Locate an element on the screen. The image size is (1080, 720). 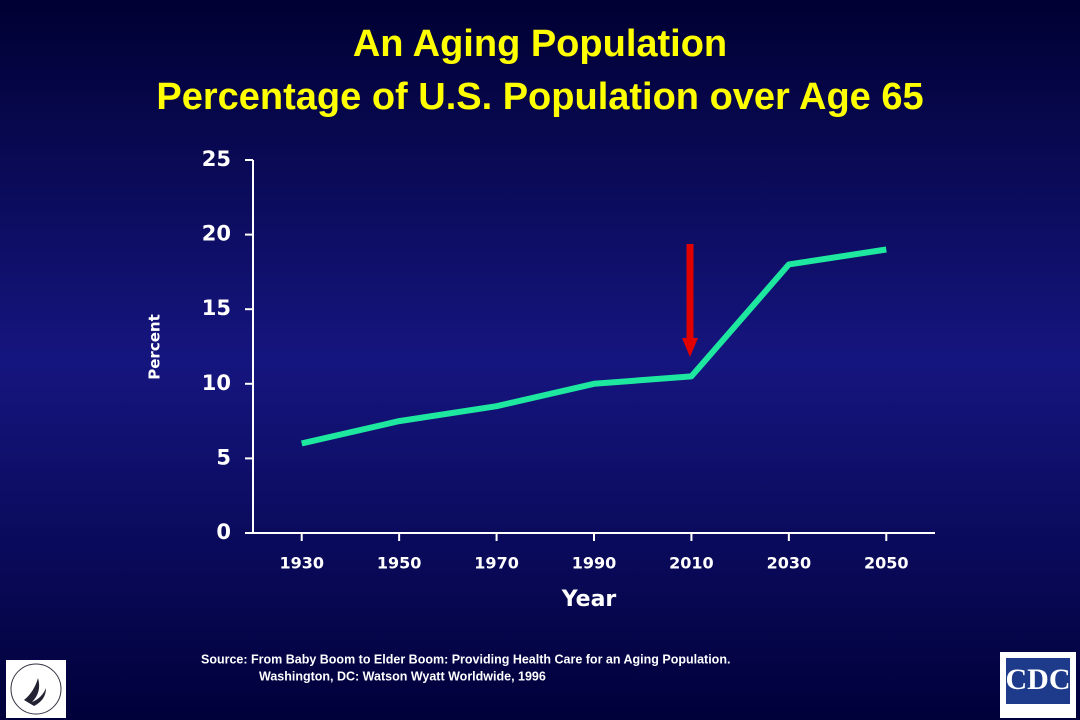
red-arrow is located at coordinates (690, 300).